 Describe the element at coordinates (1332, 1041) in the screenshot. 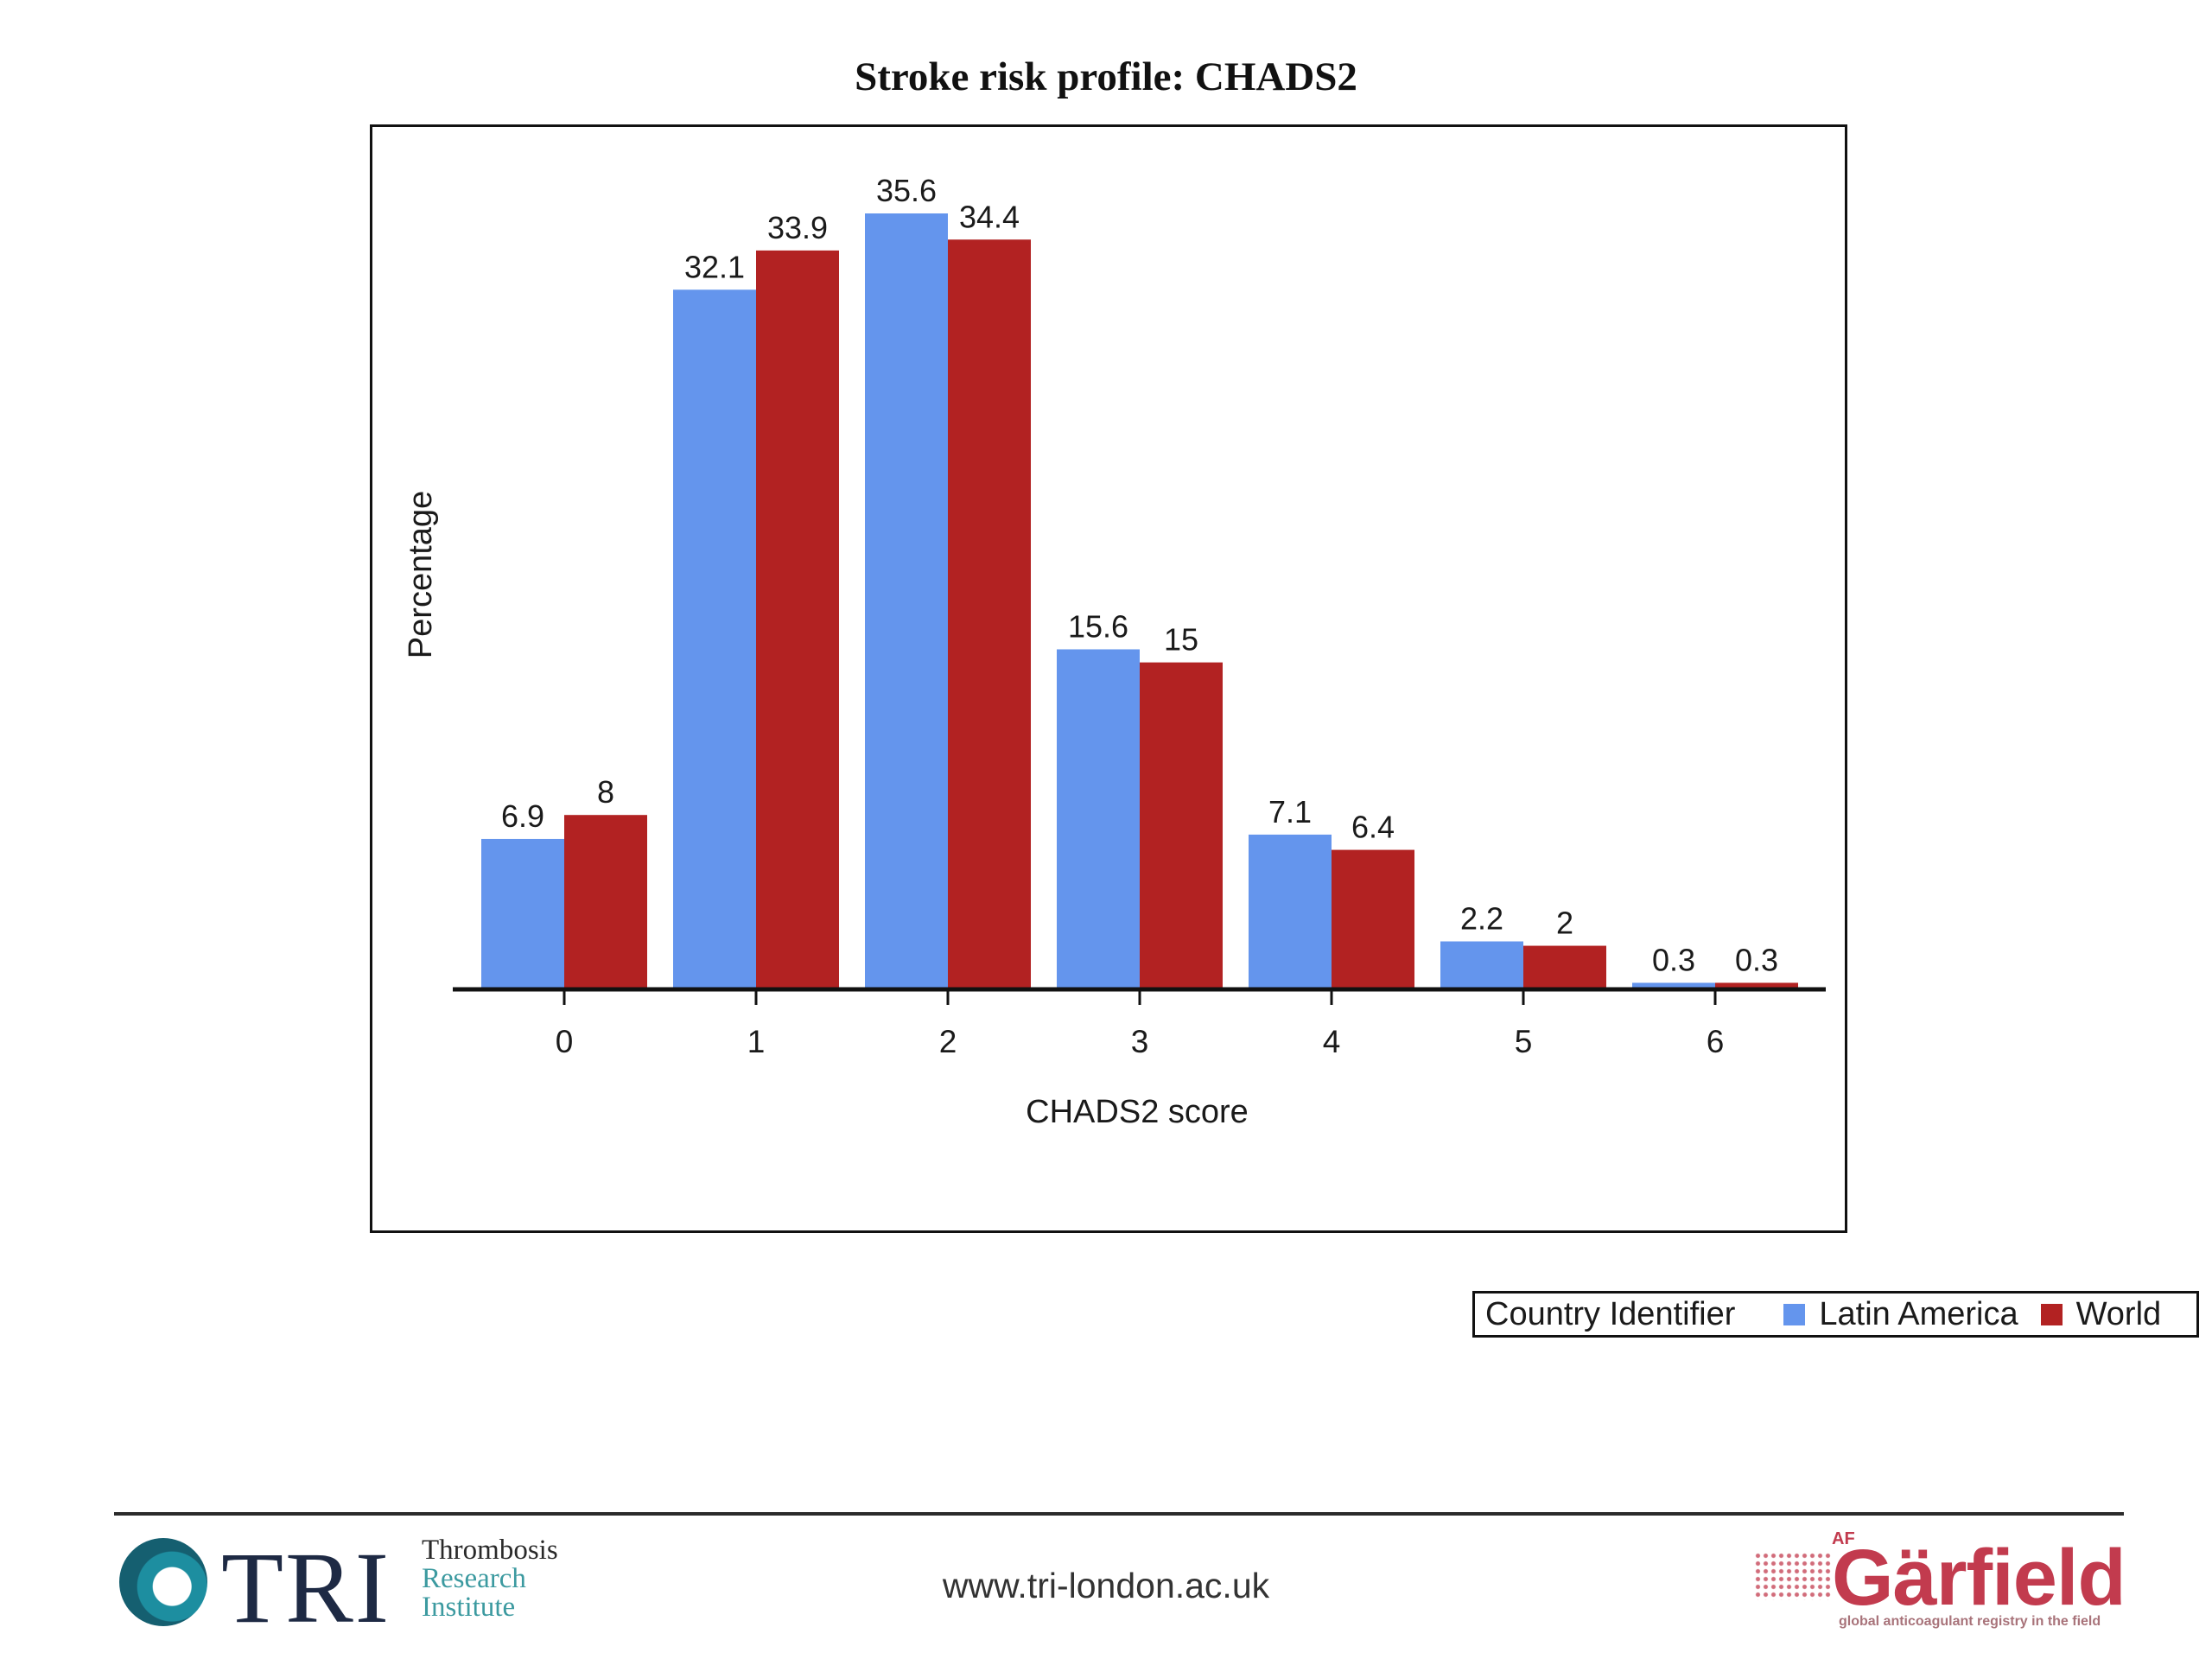

I see `x-tick-label-4: 4` at that location.